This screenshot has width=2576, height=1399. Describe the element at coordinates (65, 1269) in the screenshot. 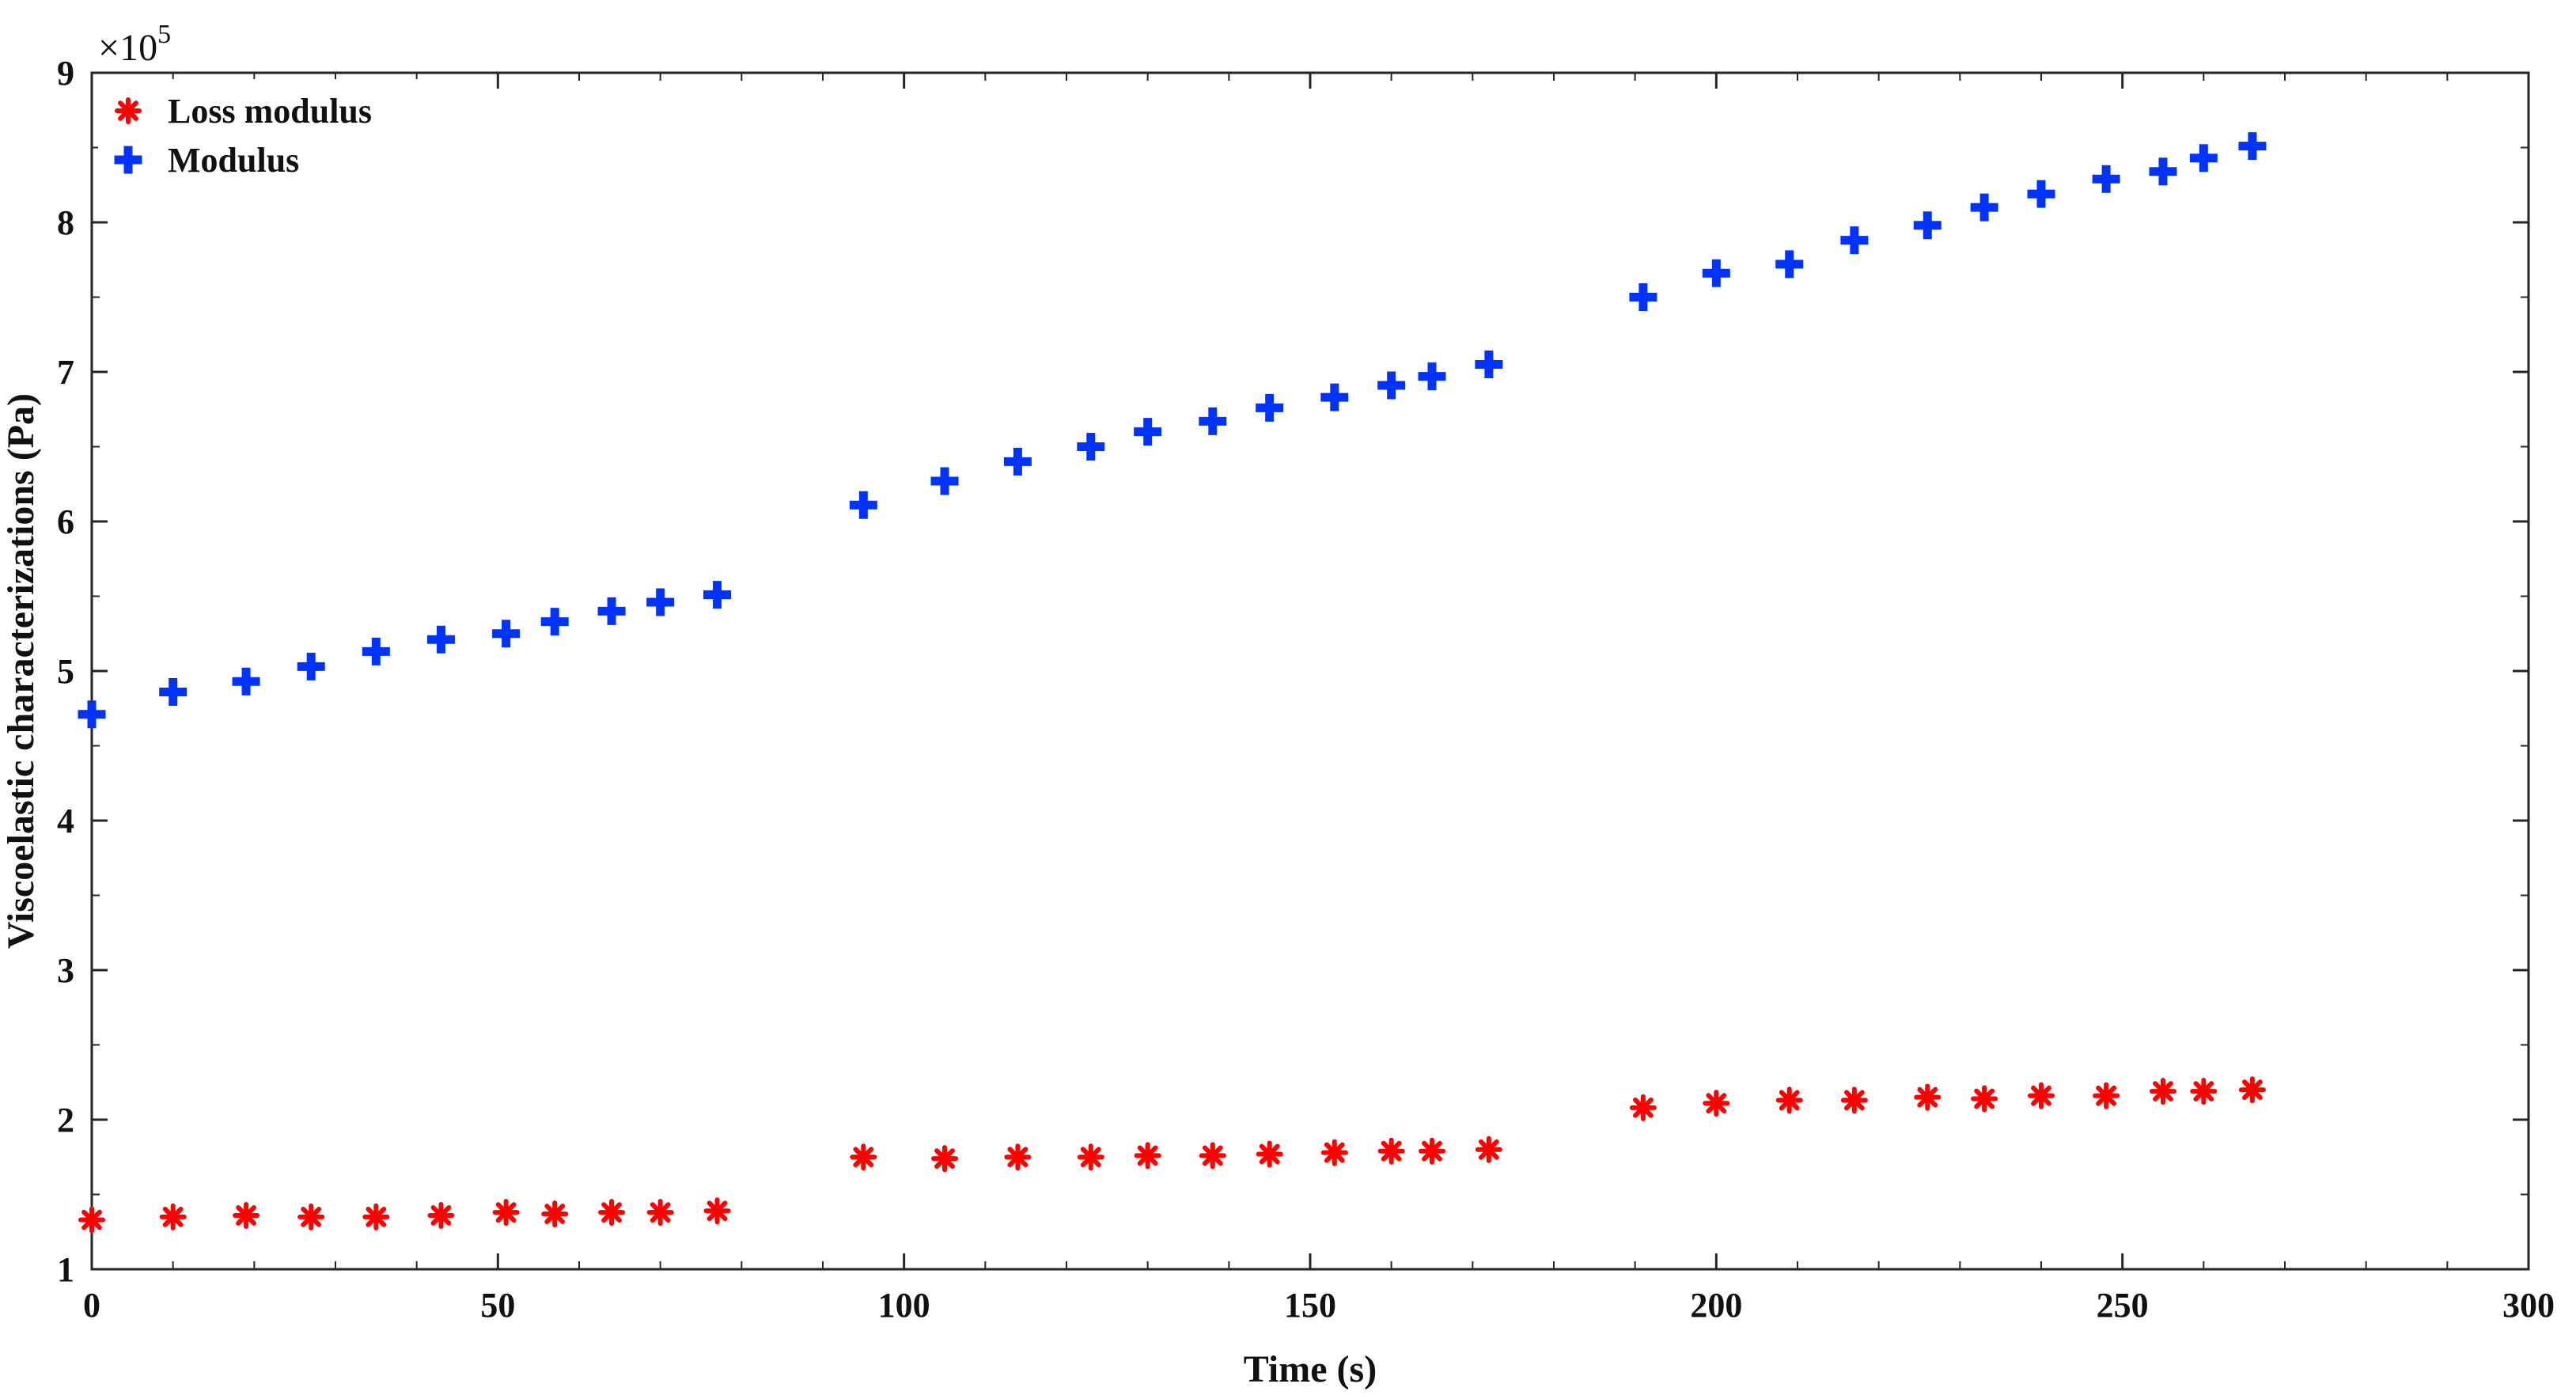

I see `y-tick-label: 1` at that location.